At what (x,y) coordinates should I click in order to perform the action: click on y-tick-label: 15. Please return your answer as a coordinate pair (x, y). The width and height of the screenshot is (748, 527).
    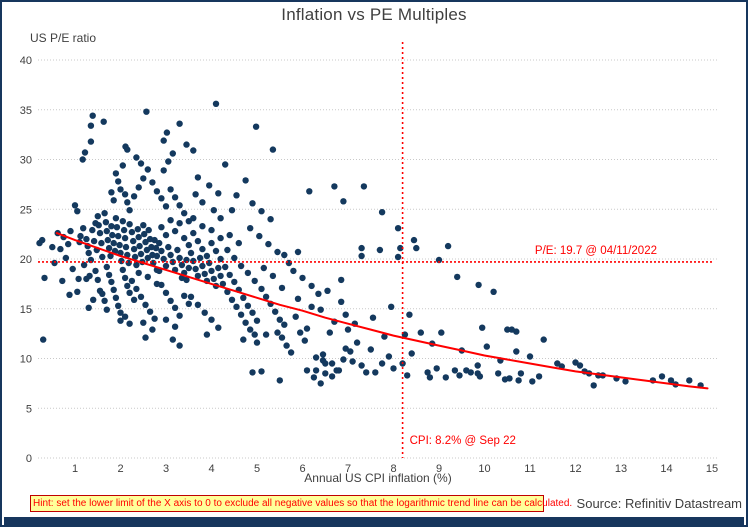
    Looking at the image, I should click on (26, 310).